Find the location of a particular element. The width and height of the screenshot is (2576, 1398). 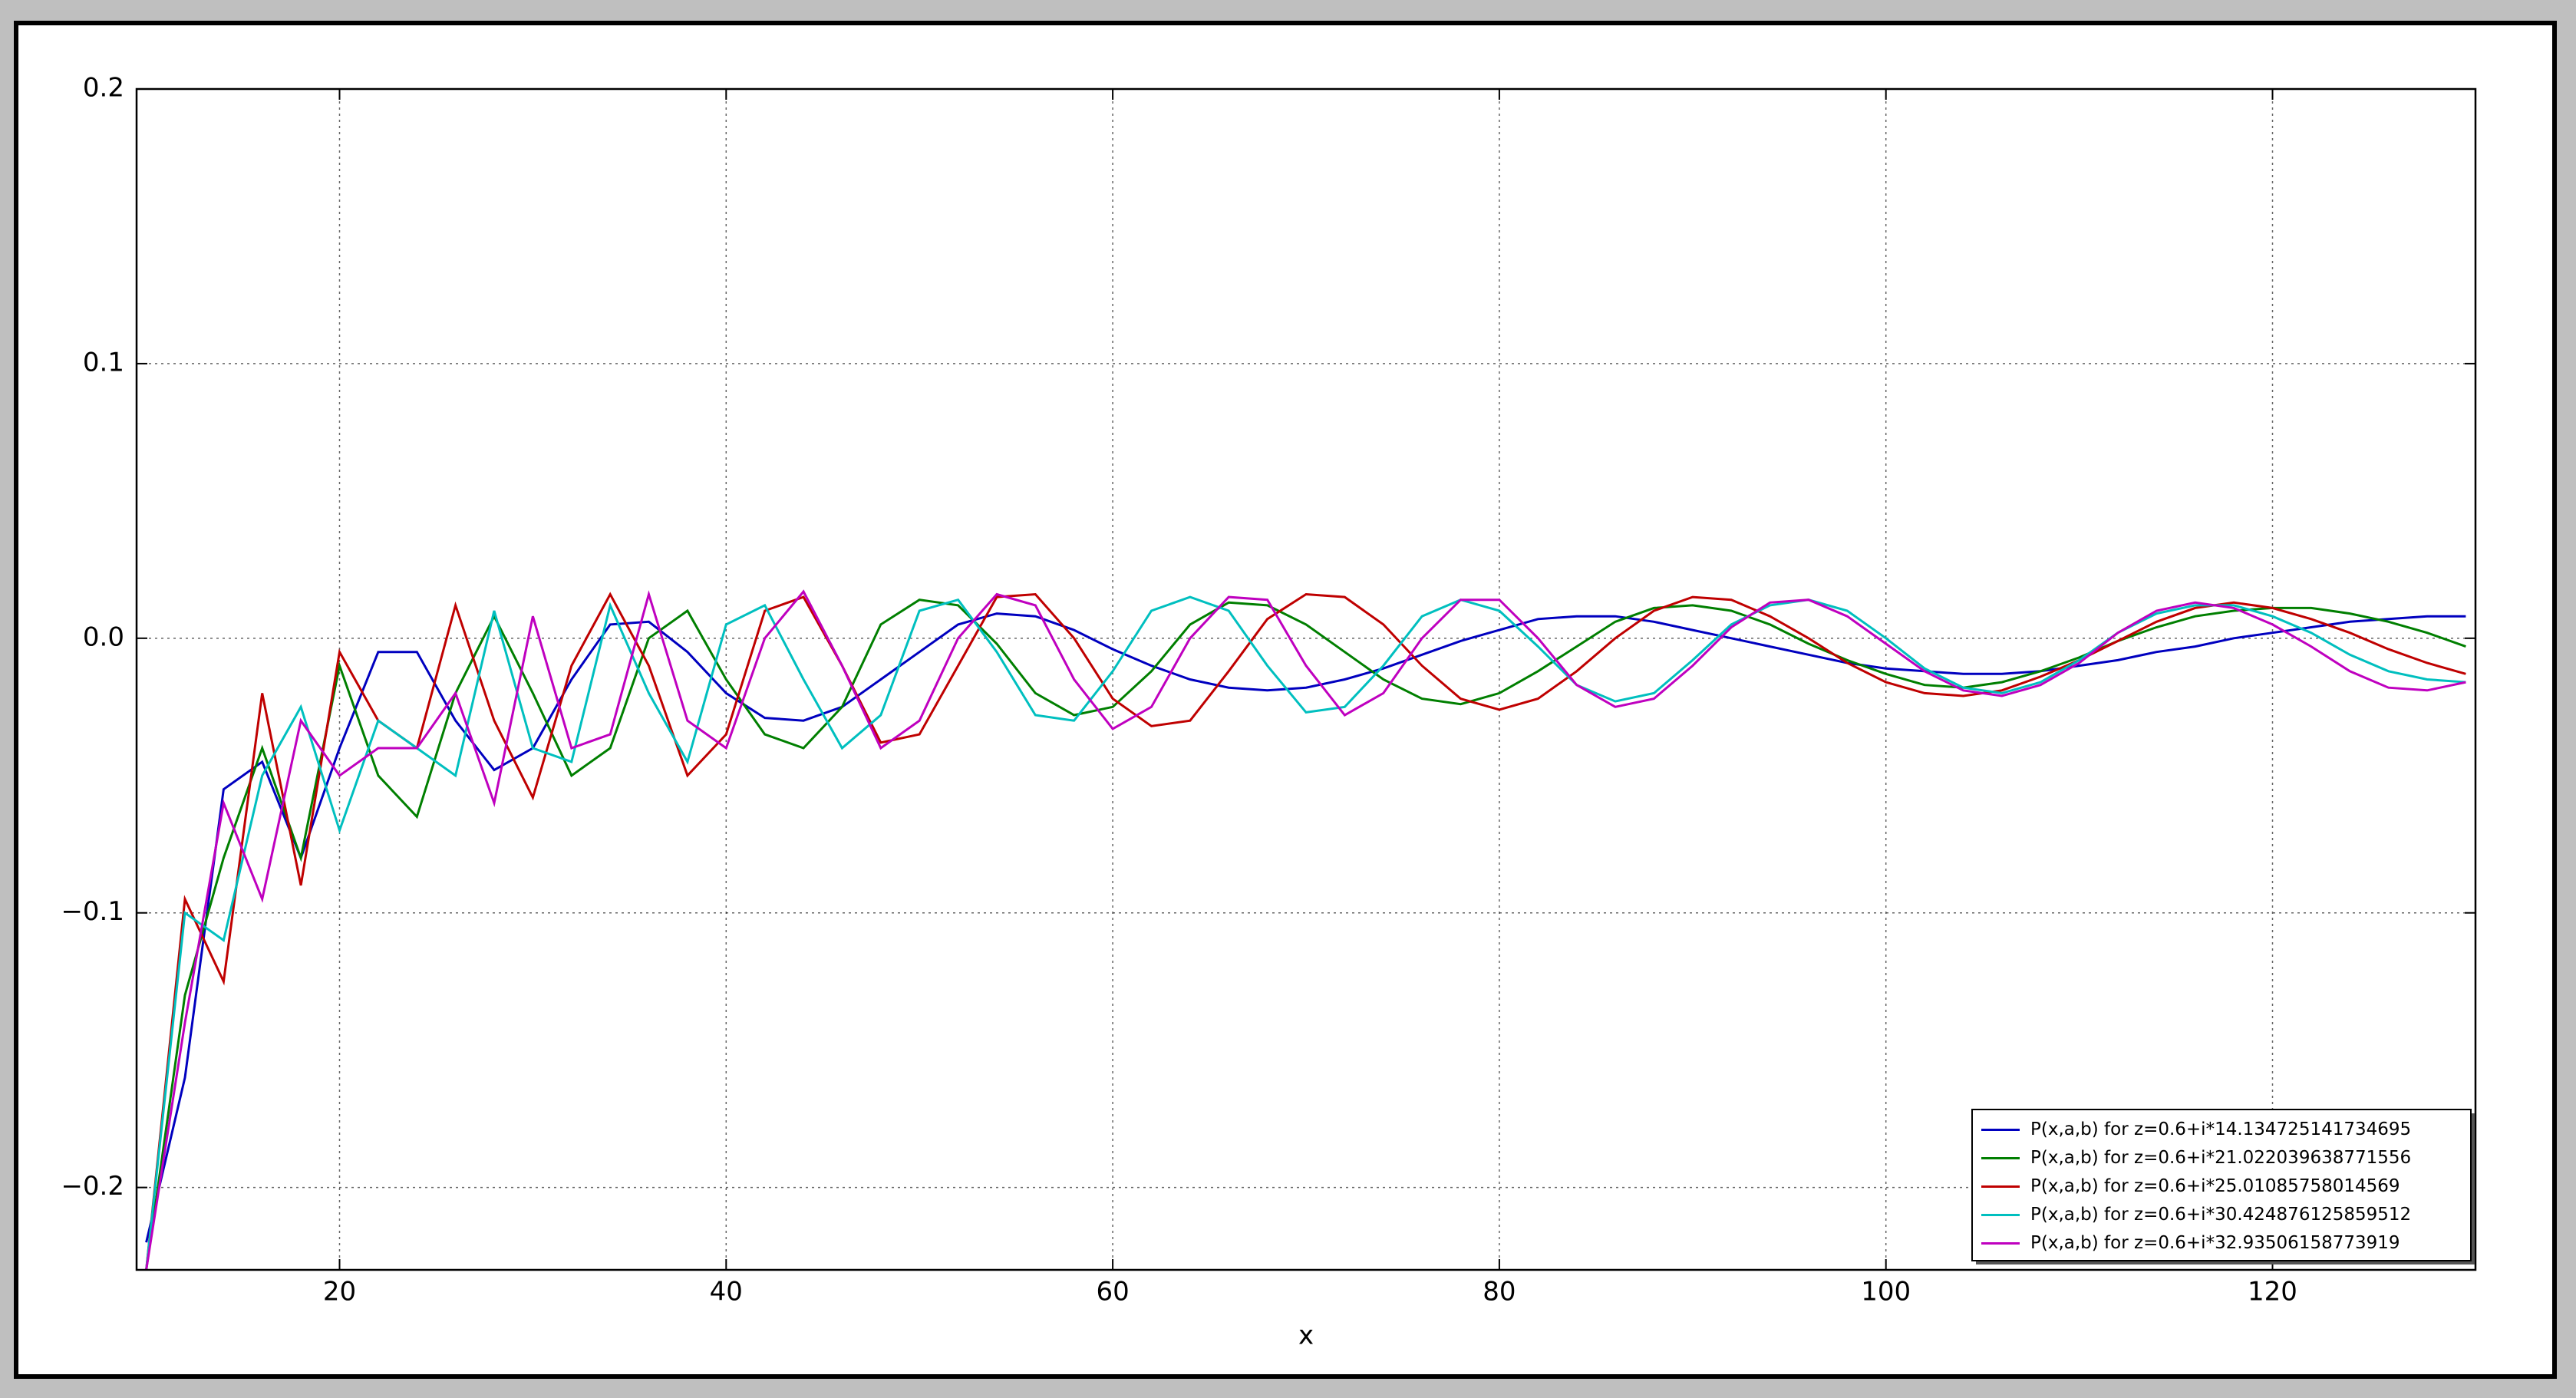

y-tick-label: 0.2 is located at coordinates (103, 88).